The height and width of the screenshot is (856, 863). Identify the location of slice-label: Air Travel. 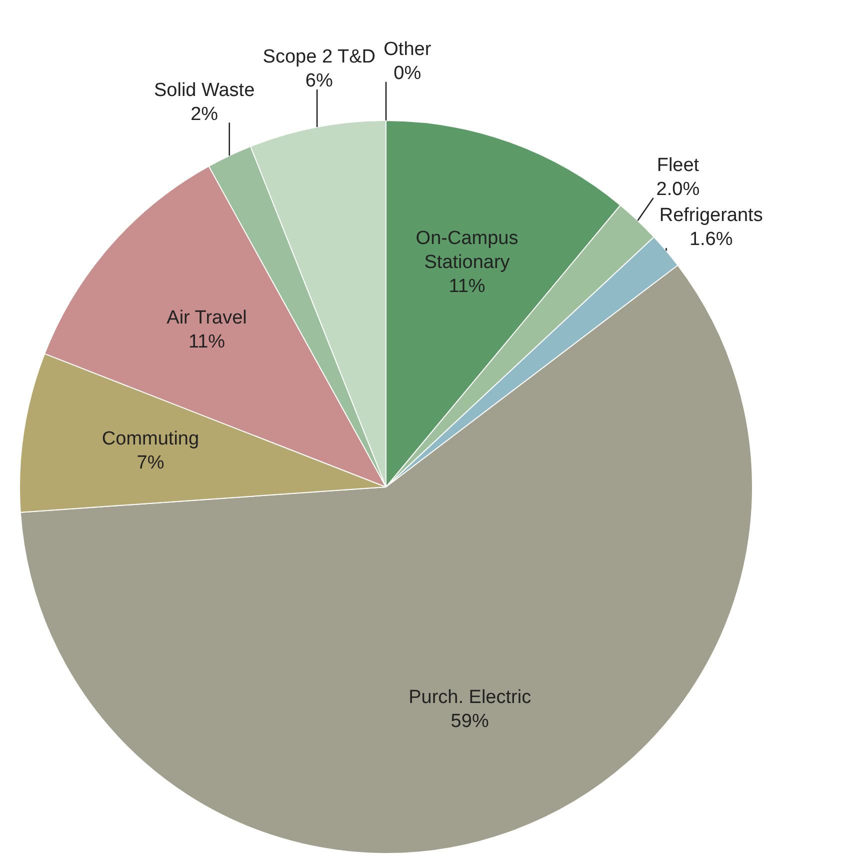
(206, 317).